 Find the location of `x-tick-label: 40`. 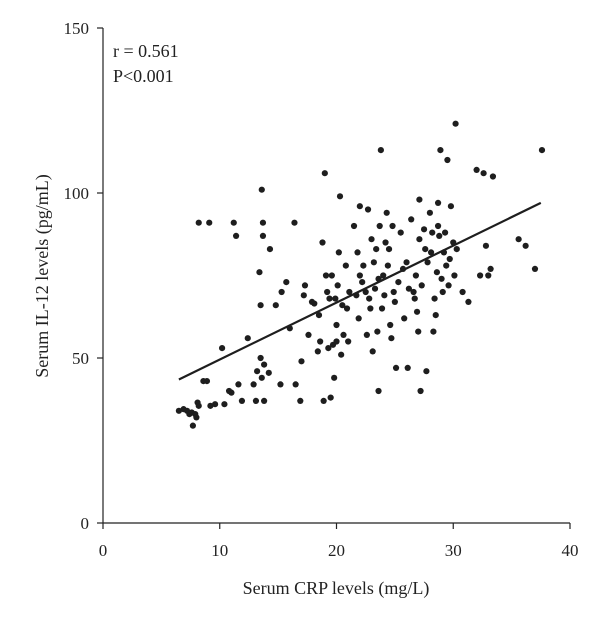

x-tick-label: 40 is located at coordinates (570, 550).